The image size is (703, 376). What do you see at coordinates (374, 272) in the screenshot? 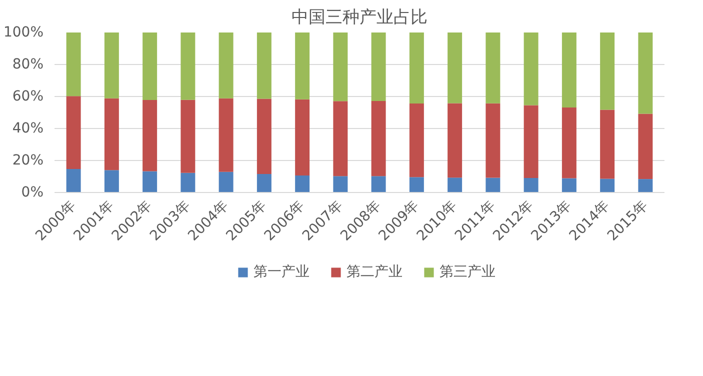
I see `legend-label: 第二产业` at bounding box center [374, 272].